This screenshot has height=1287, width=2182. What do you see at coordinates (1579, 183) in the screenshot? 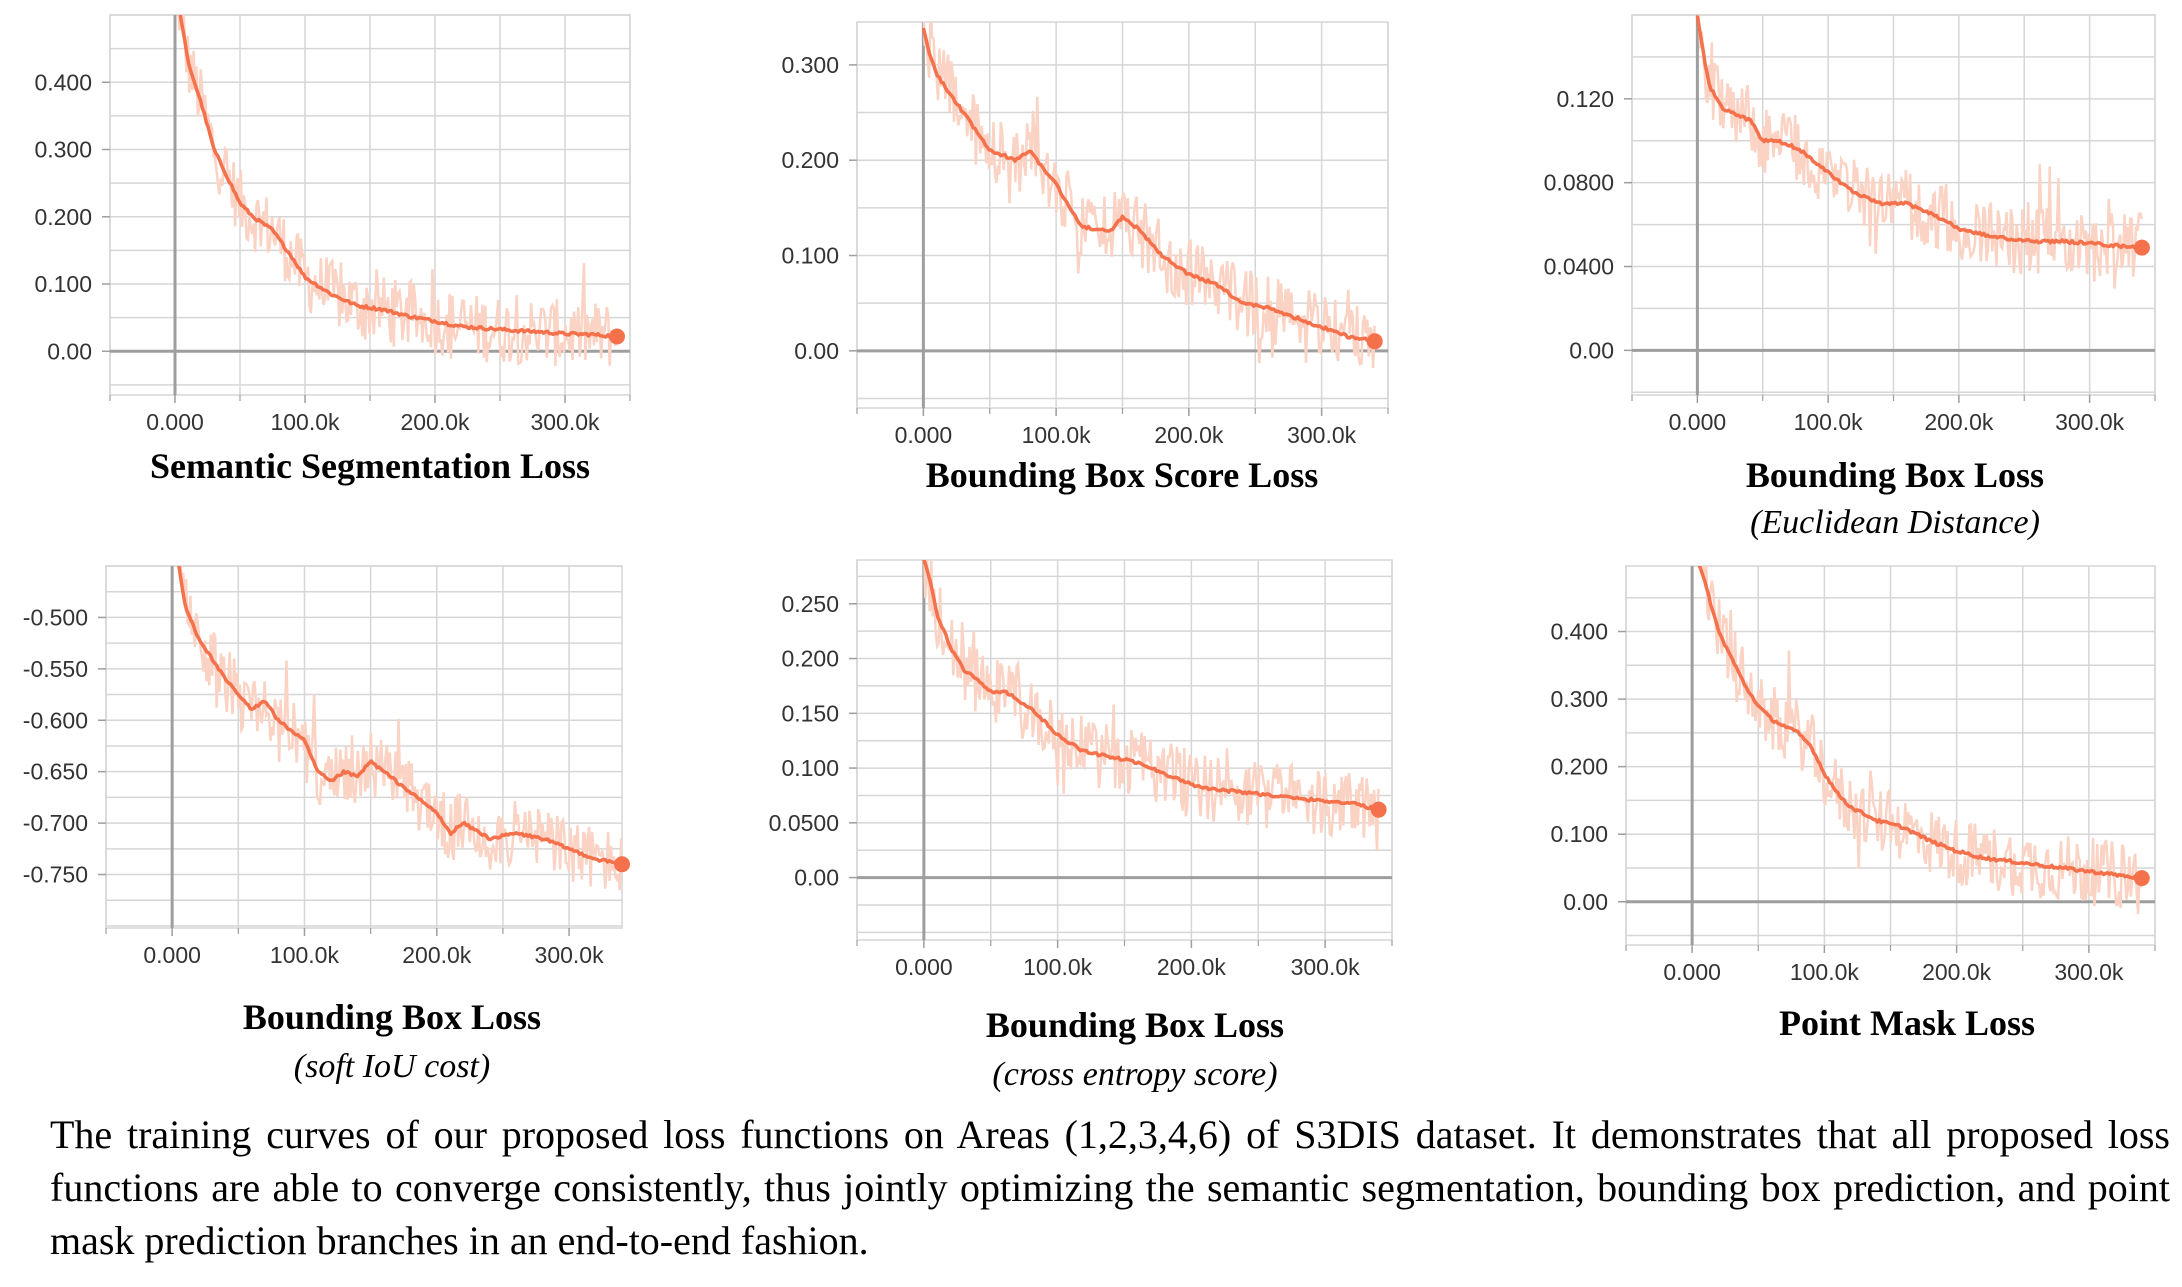
I see `y-tick-label: 0.0800` at bounding box center [1579, 183].